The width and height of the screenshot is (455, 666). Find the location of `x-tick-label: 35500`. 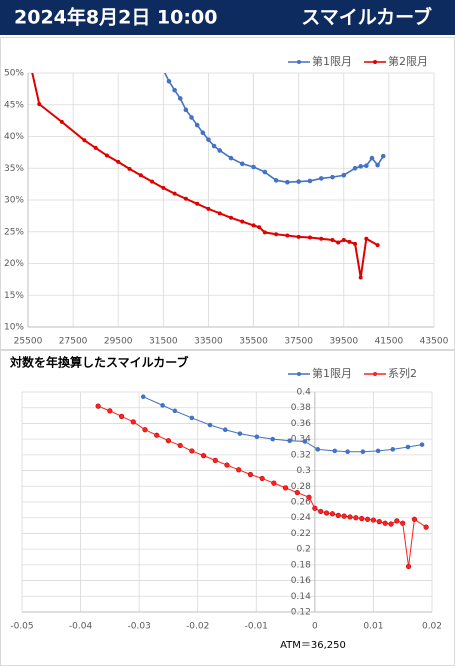

x-tick-label: 35500 is located at coordinates (253, 342).